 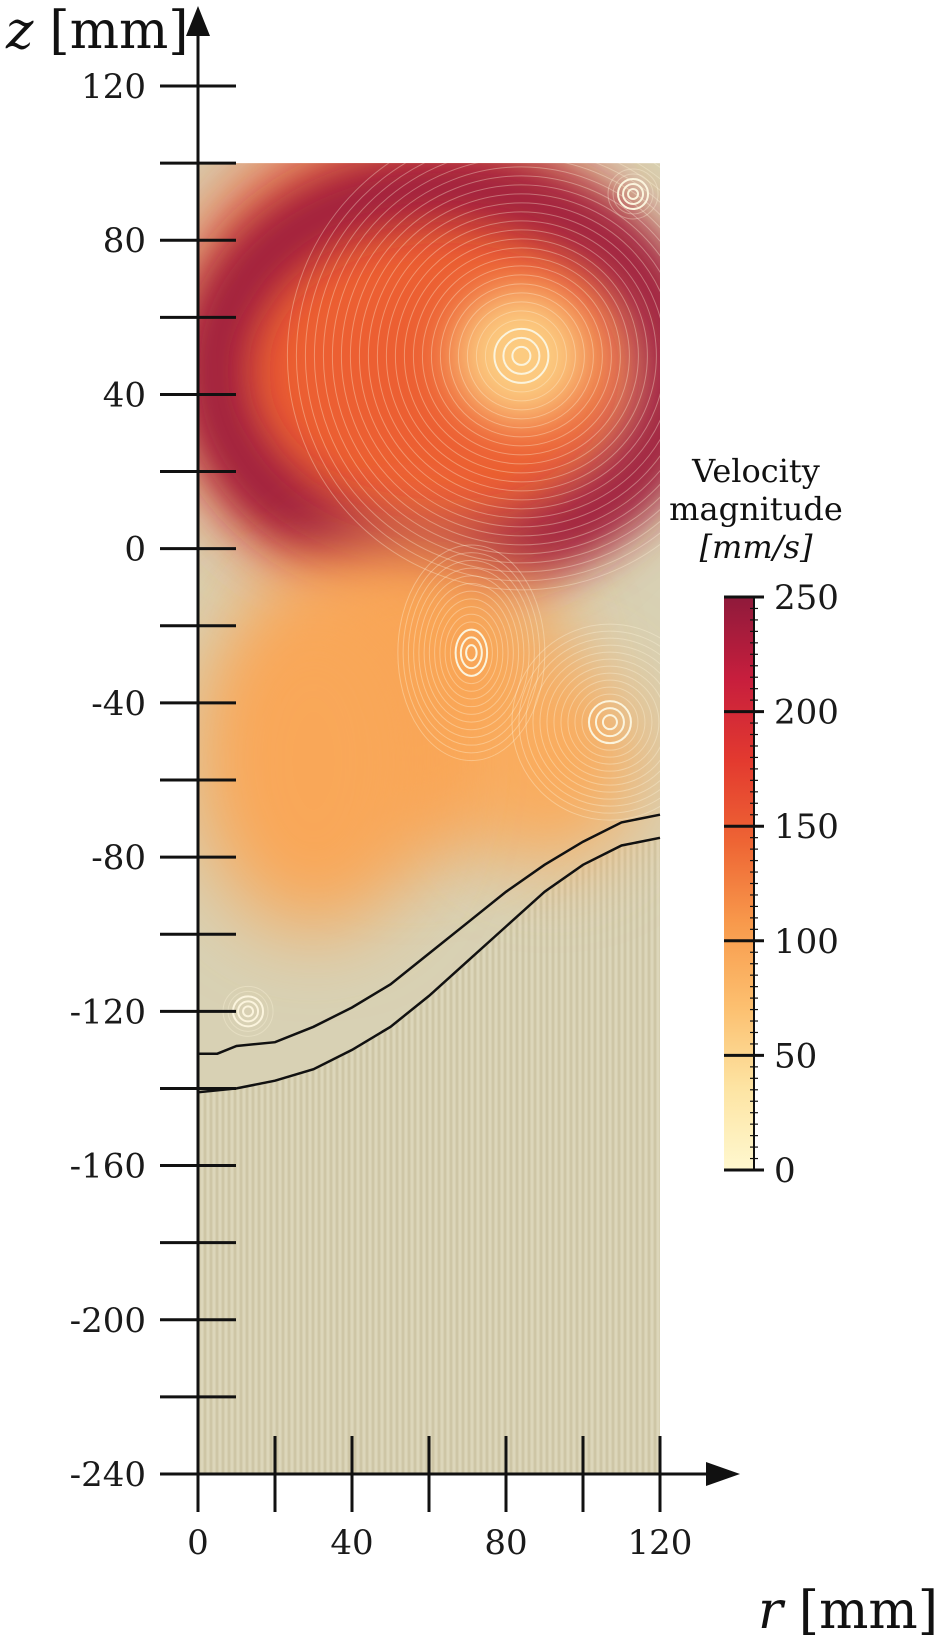 What do you see at coordinates (108, 1012) in the screenshot?
I see `y-tick-label: -120` at bounding box center [108, 1012].